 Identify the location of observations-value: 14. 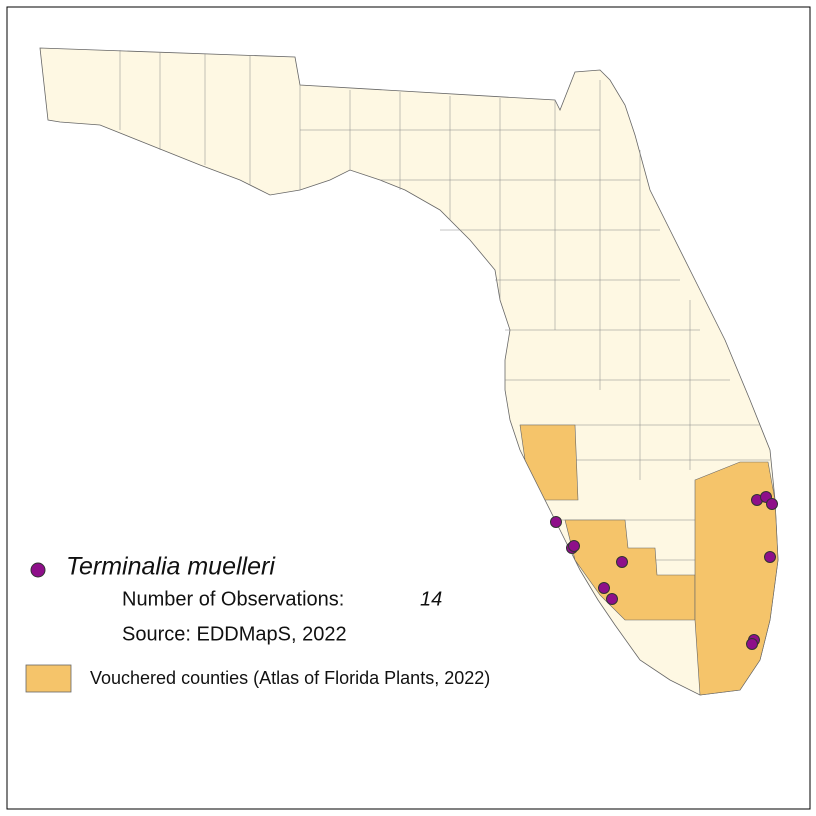
(431, 599).